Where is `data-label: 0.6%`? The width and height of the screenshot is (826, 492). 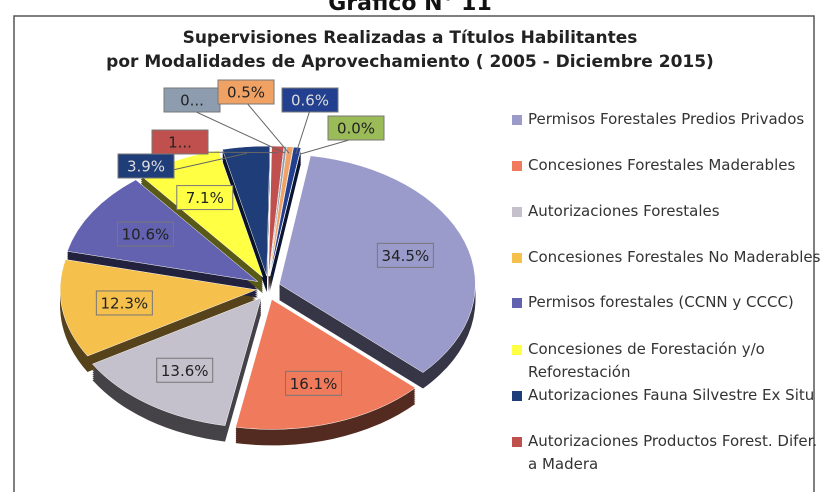
data-label: 0.6% is located at coordinates (310, 101).